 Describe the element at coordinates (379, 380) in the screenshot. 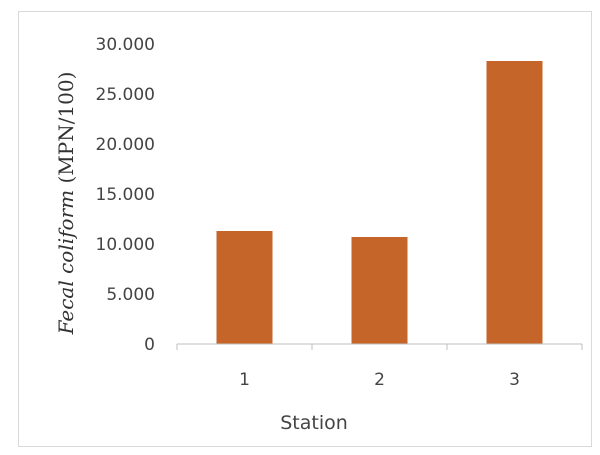

I see `x-tick-label: 2` at that location.